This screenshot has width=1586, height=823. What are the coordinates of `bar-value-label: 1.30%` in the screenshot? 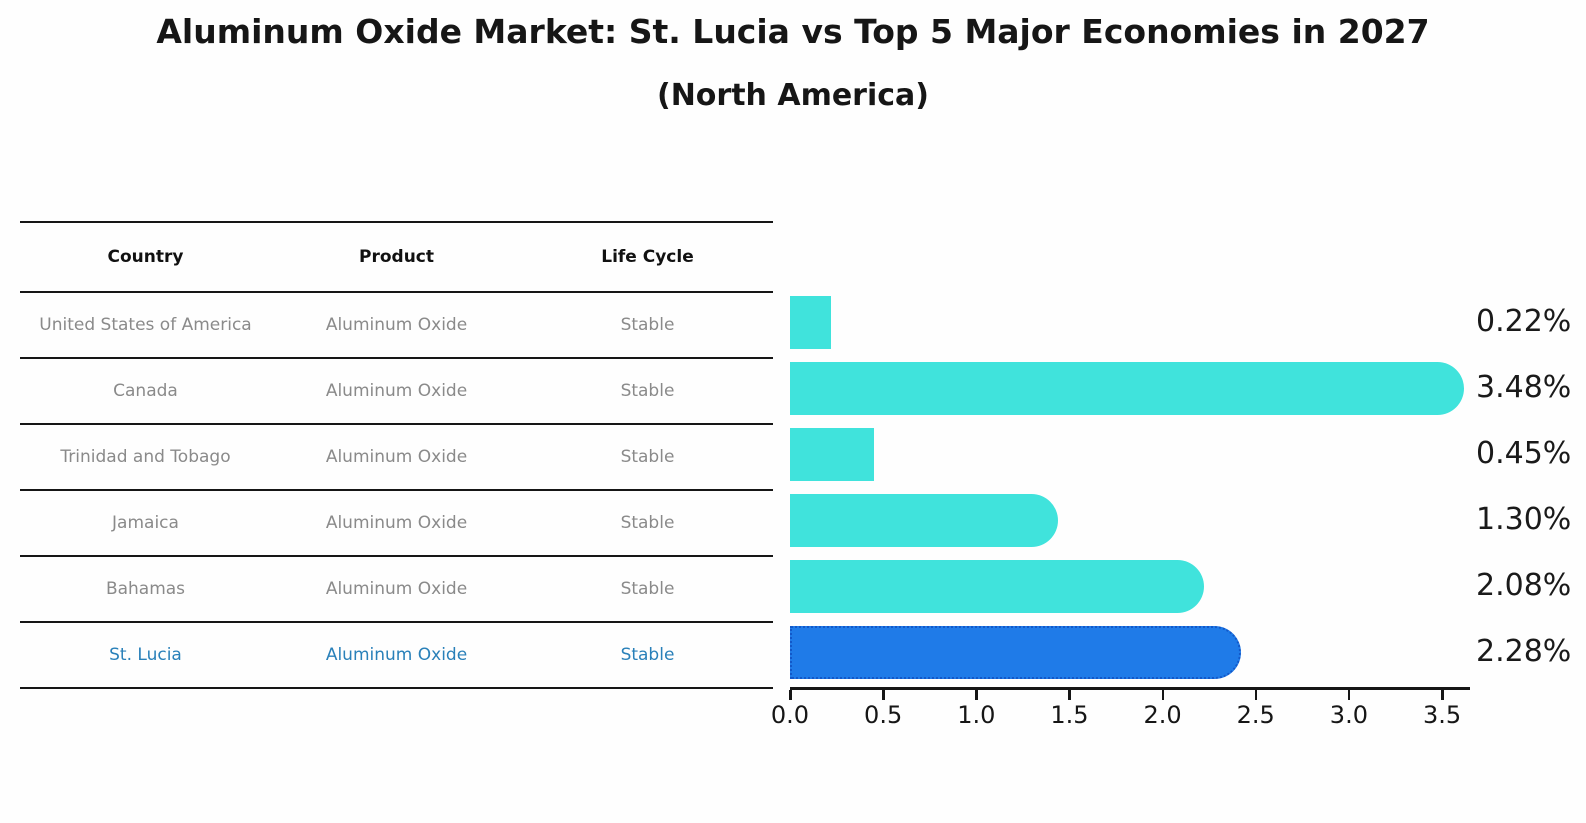 It's located at (1524, 519).